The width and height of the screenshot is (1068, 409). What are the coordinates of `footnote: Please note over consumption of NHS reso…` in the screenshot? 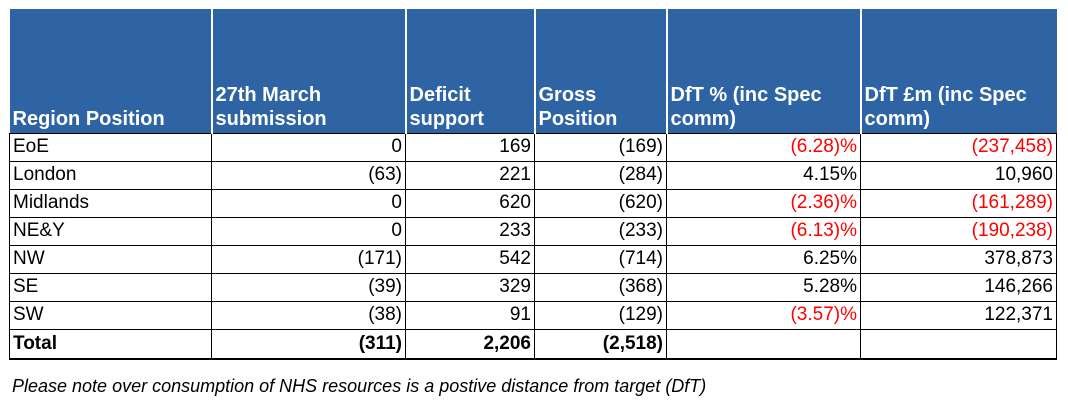 It's located at (359, 386).